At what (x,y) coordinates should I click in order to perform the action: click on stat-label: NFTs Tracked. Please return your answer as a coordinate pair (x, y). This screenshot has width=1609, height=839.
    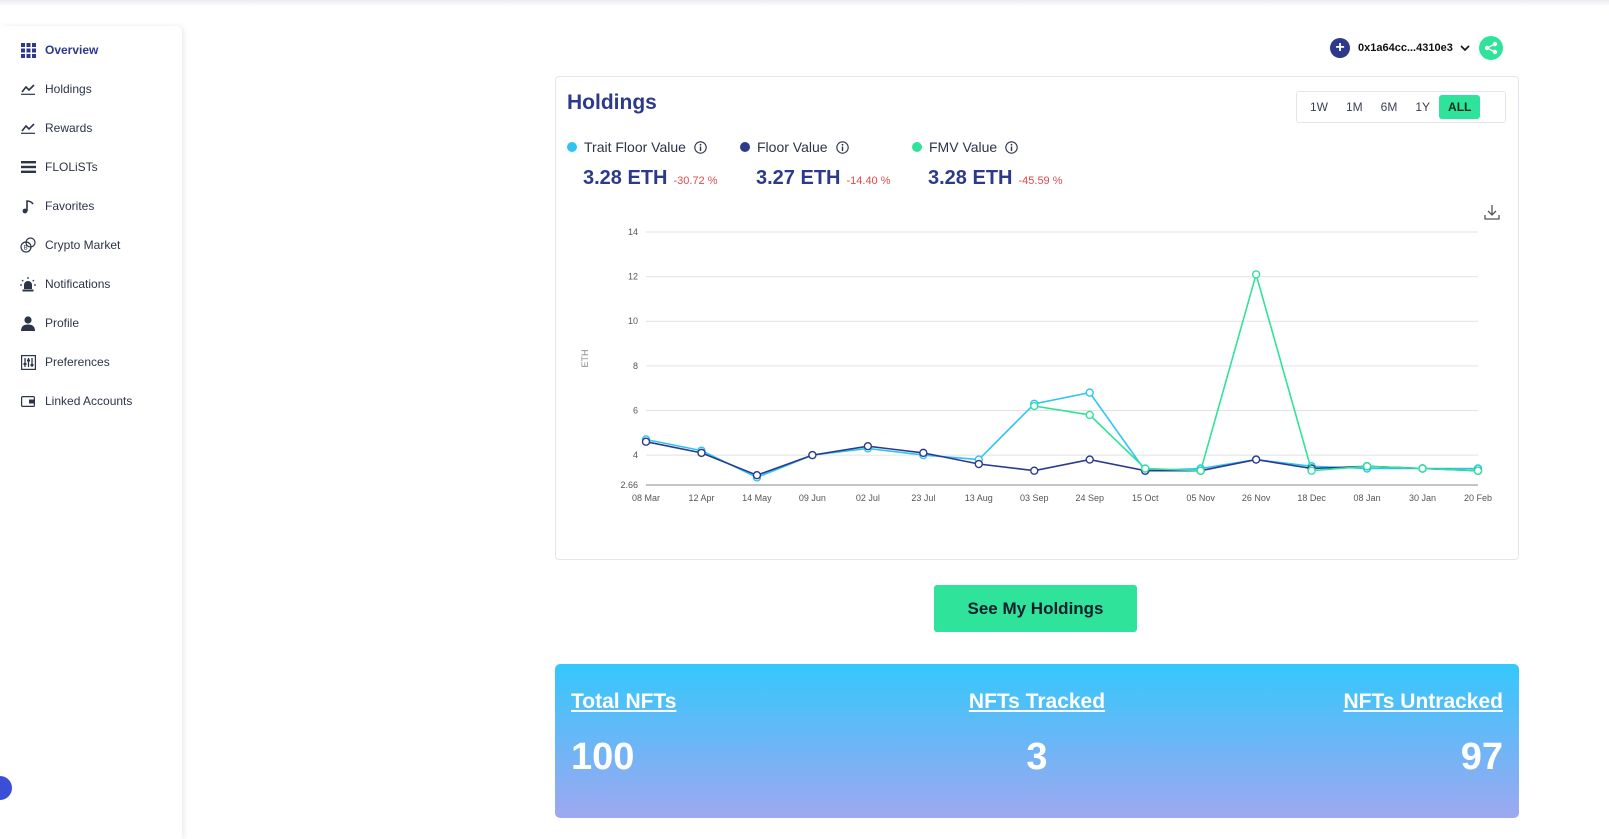
    Looking at the image, I should click on (1037, 701).